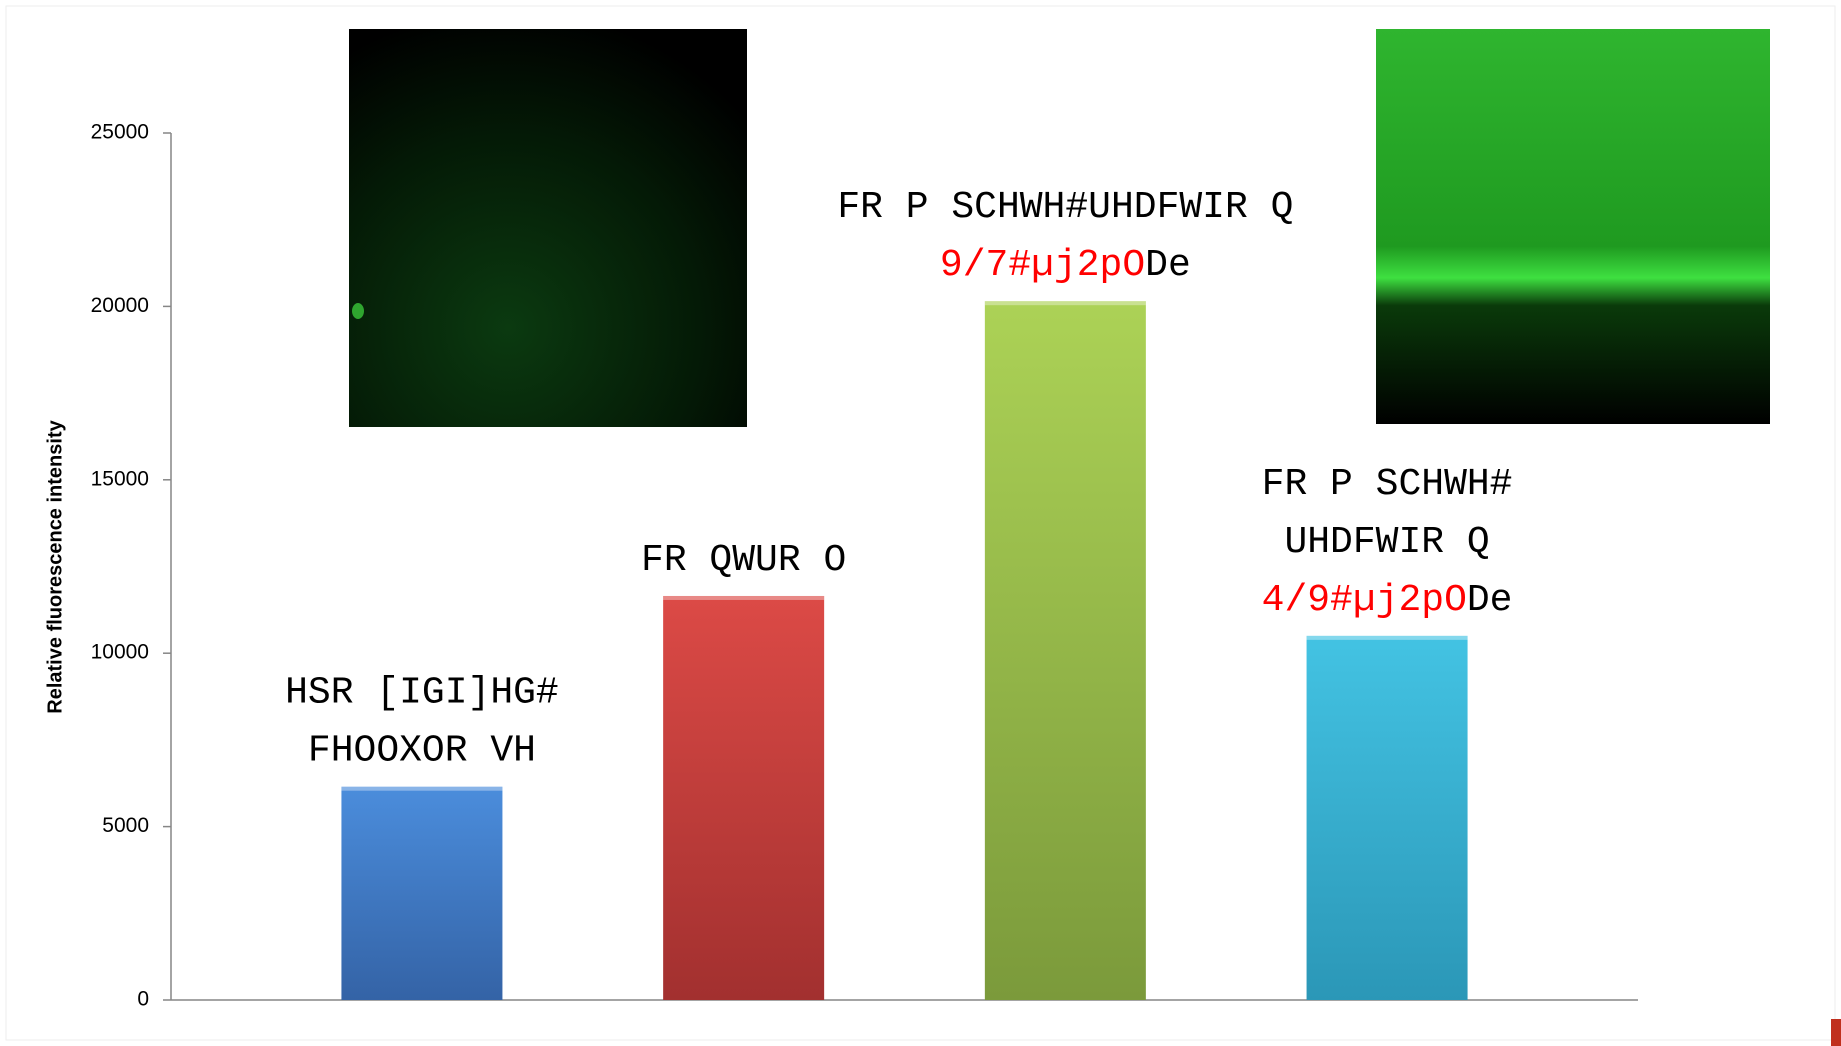 This screenshot has width=1841, height=1046. I want to click on bar-label: FR P SCHWH#UHDFWIR Q, so click(1065, 207).